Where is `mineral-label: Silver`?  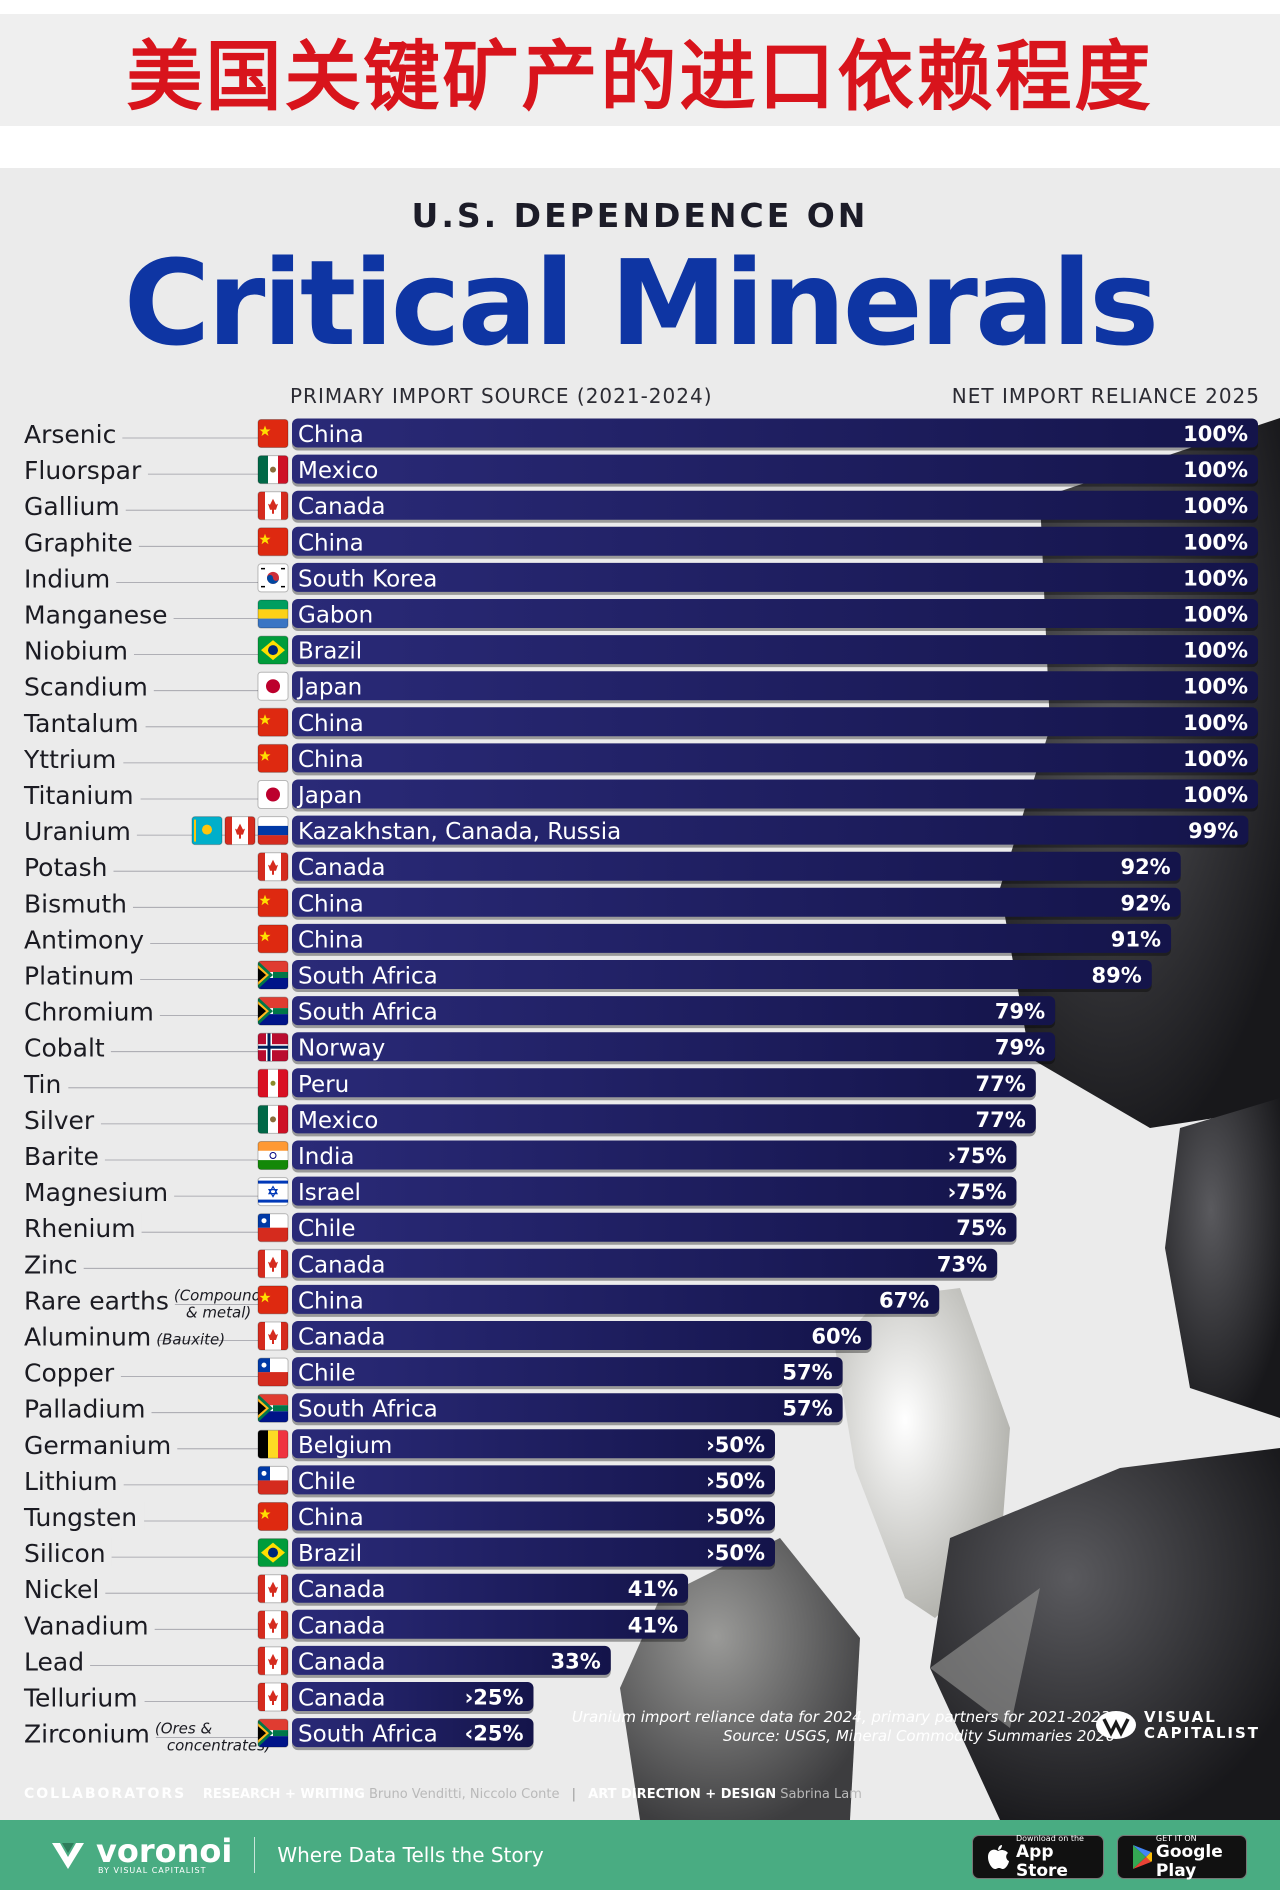 mineral-label: Silver is located at coordinates (59, 1120).